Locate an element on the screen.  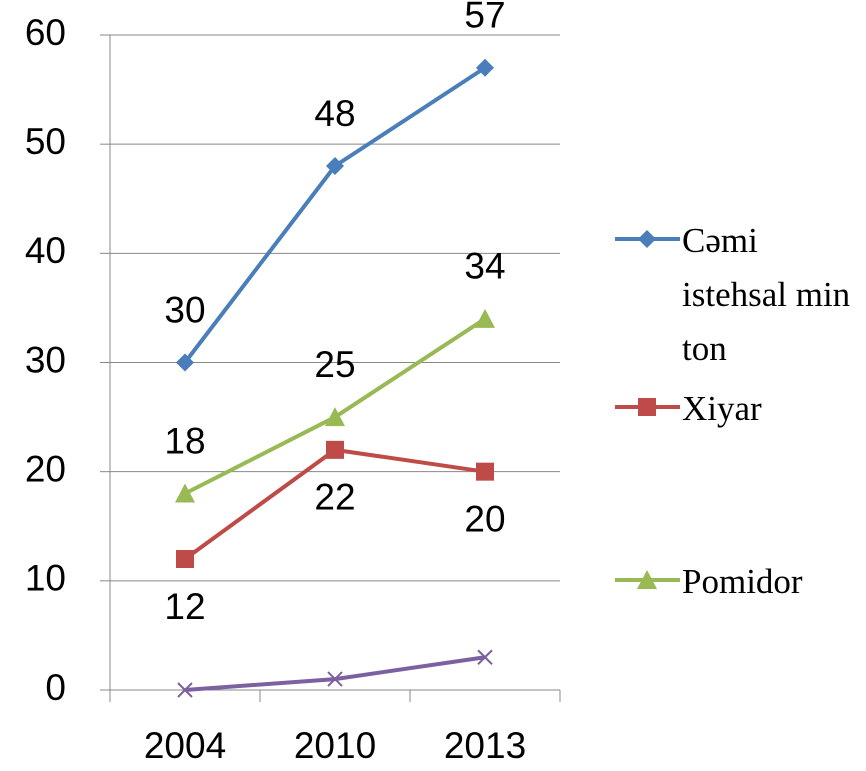
y-tick-label: 40 is located at coordinates (45, 250).